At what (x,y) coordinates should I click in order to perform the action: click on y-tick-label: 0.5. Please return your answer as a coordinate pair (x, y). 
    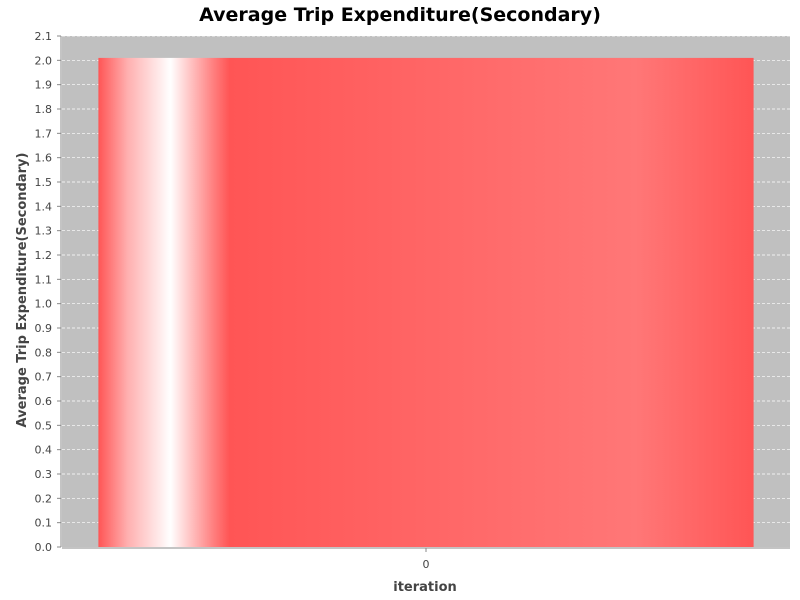
    Looking at the image, I should click on (44, 425).